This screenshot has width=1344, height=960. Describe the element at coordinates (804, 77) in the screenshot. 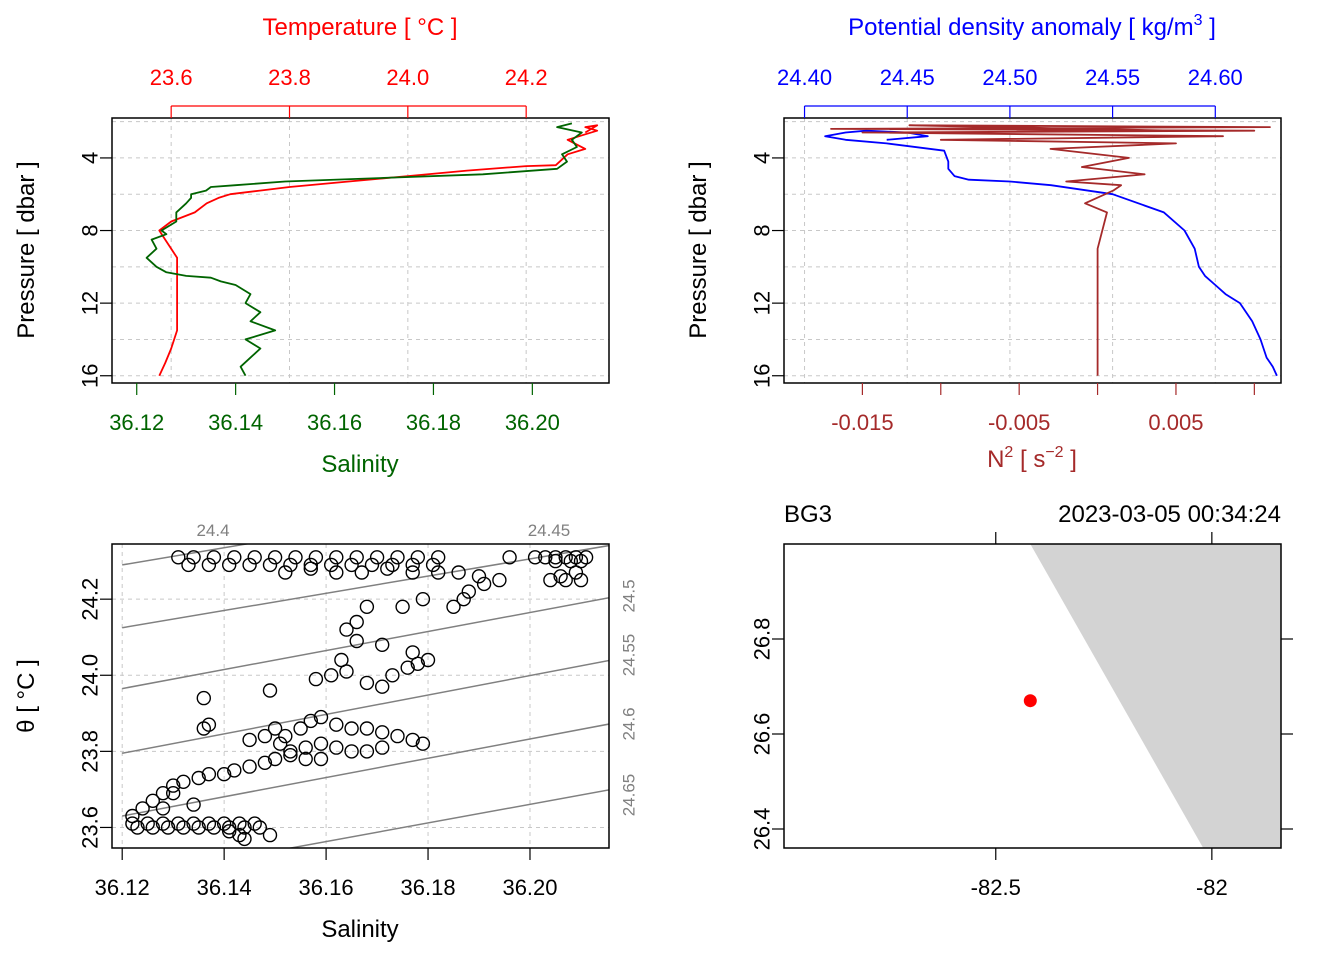

I see `top-tick-label: 24.40` at that location.